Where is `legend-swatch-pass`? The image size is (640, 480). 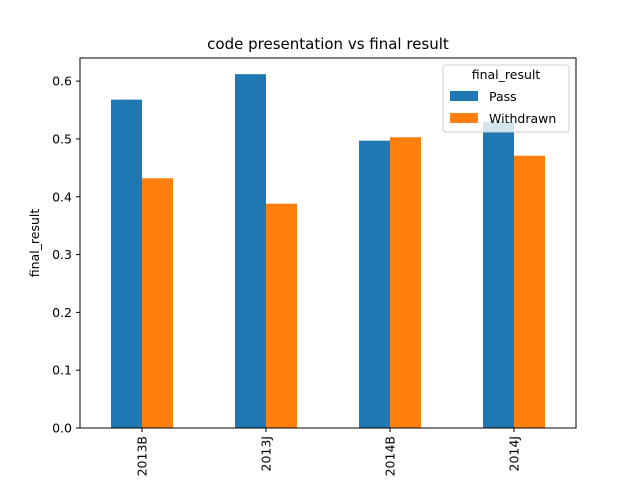 legend-swatch-pass is located at coordinates (464, 96).